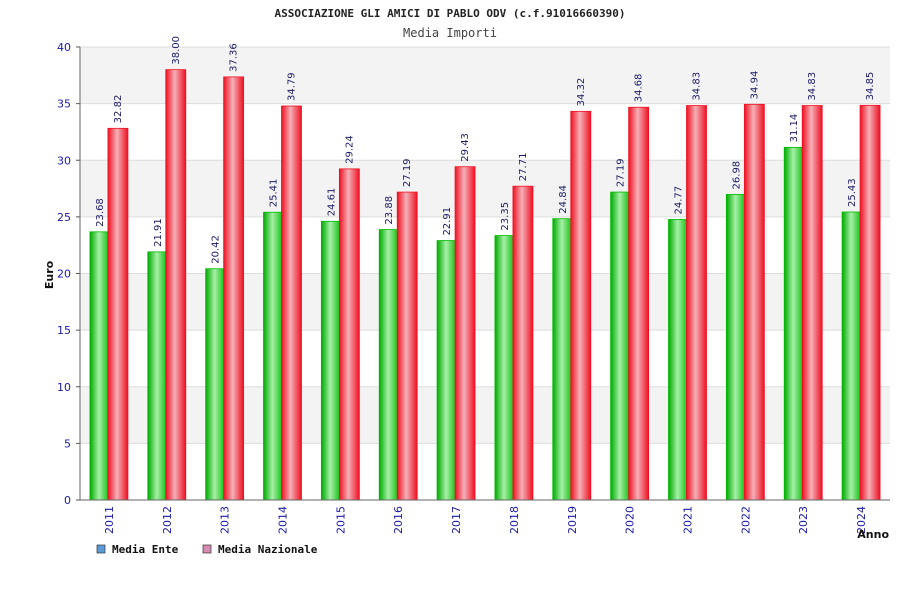  I want to click on data-label: 29.43, so click(465, 147).